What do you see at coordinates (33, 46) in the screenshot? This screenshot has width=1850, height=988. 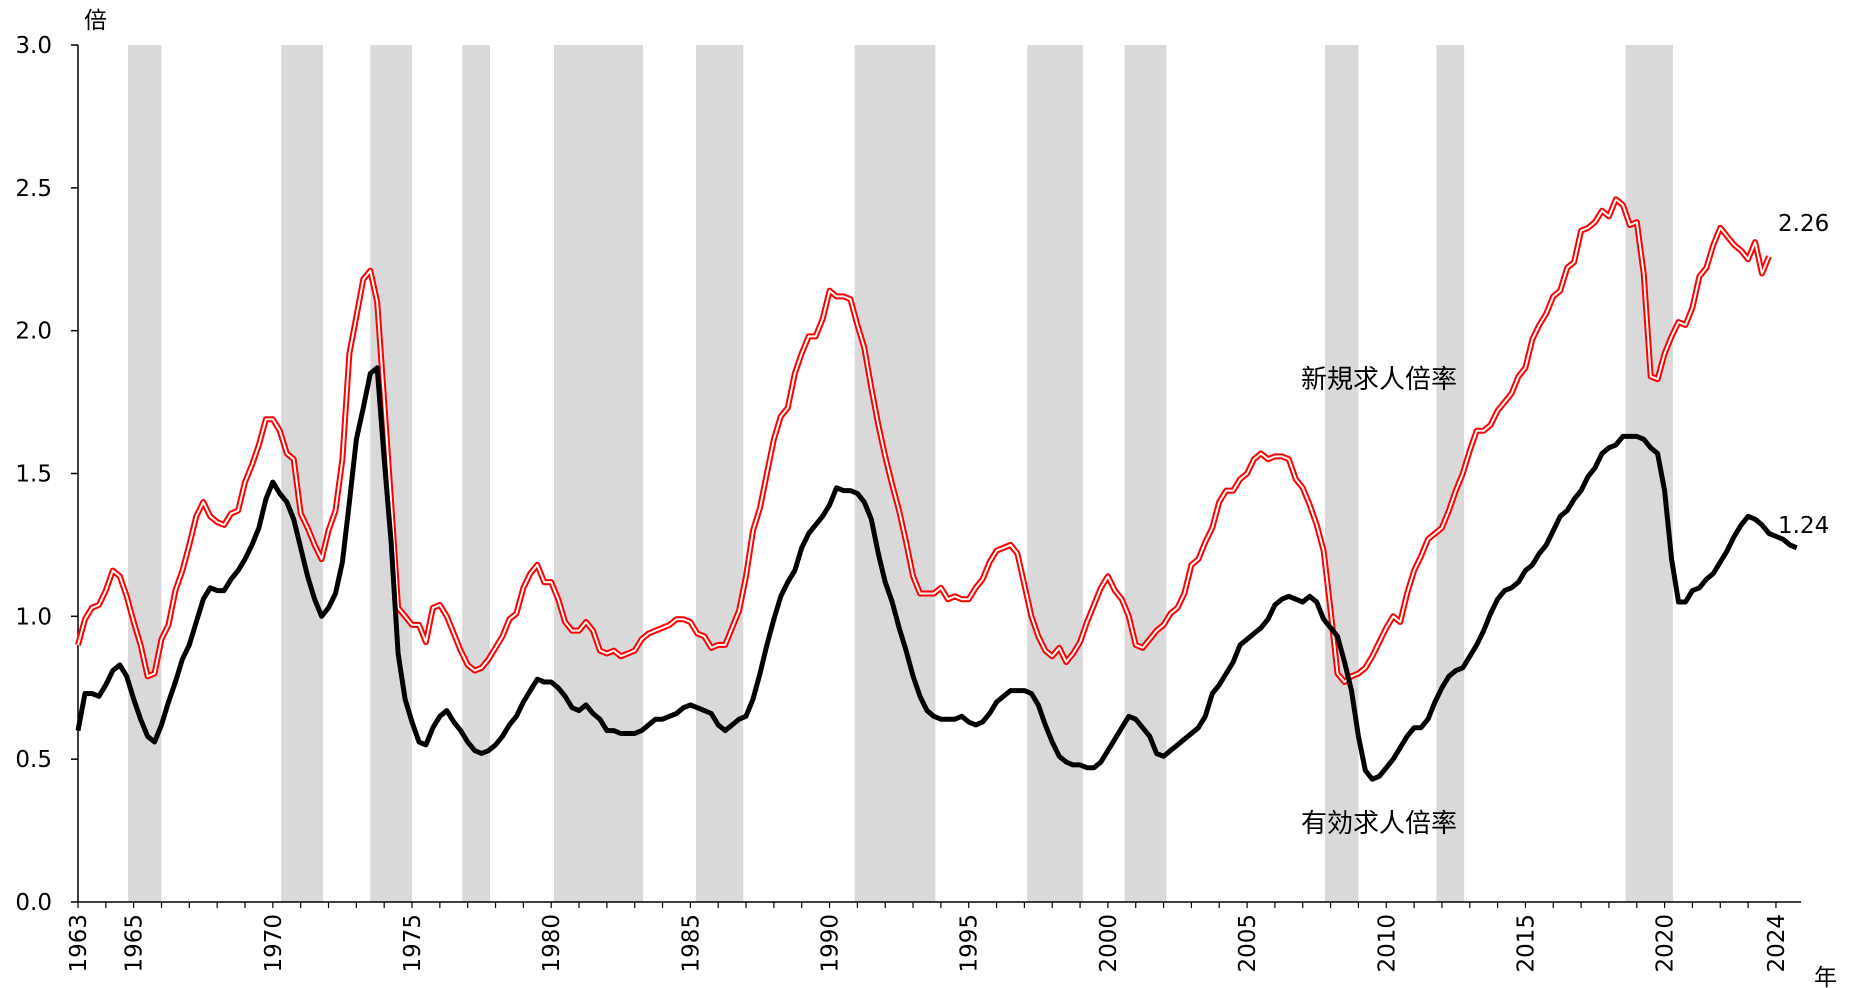 I see `y-tick-label: 3.0` at bounding box center [33, 46].